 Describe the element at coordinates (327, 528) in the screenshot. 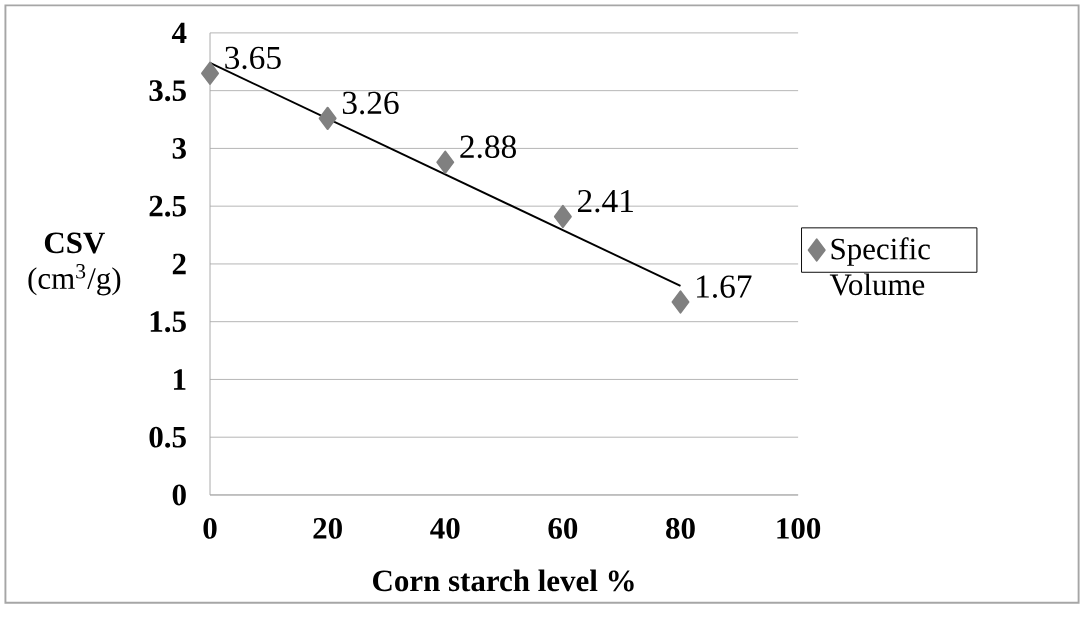

I see `x-tick-label: 20` at that location.